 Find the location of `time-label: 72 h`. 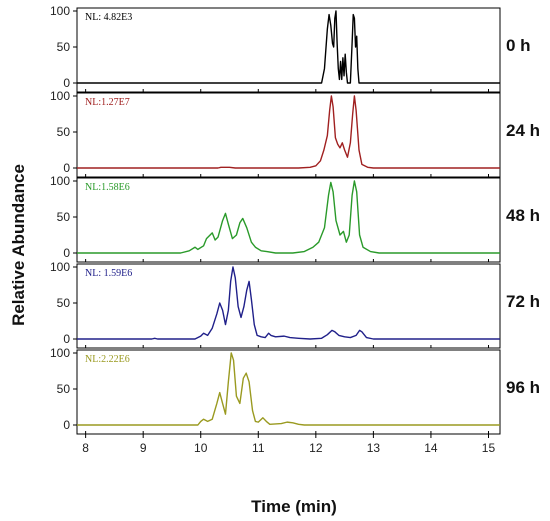

time-label: 72 h is located at coordinates (523, 301).